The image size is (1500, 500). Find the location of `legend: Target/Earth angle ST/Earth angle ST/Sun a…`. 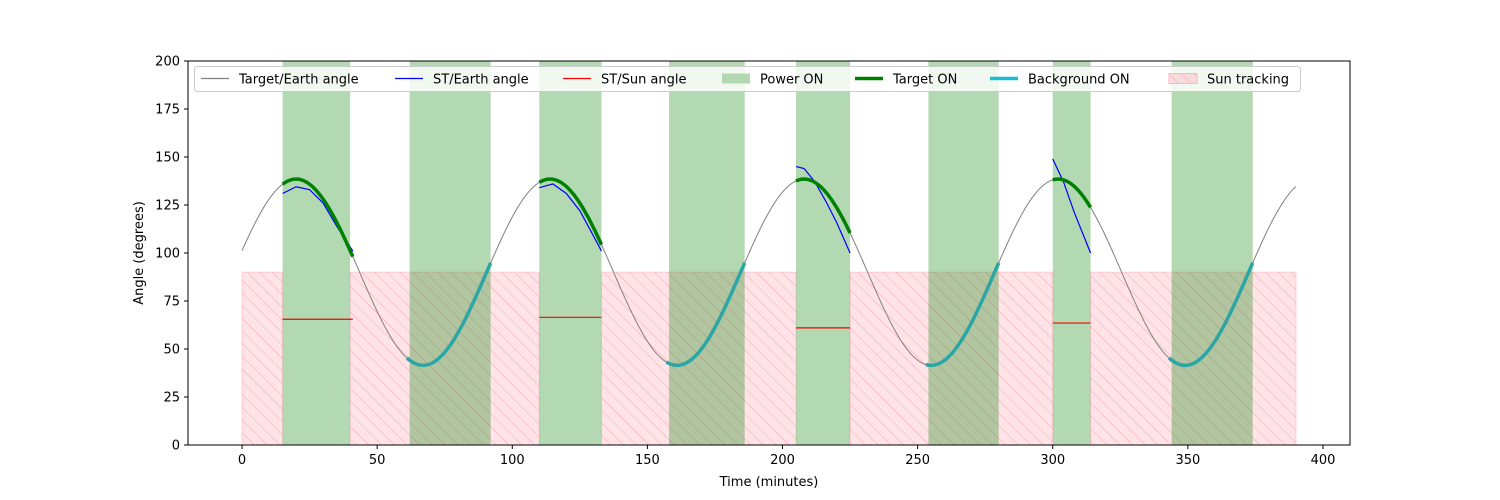

legend: Target/Earth angle ST/Earth angle ST/Sun a… is located at coordinates (747, 79).